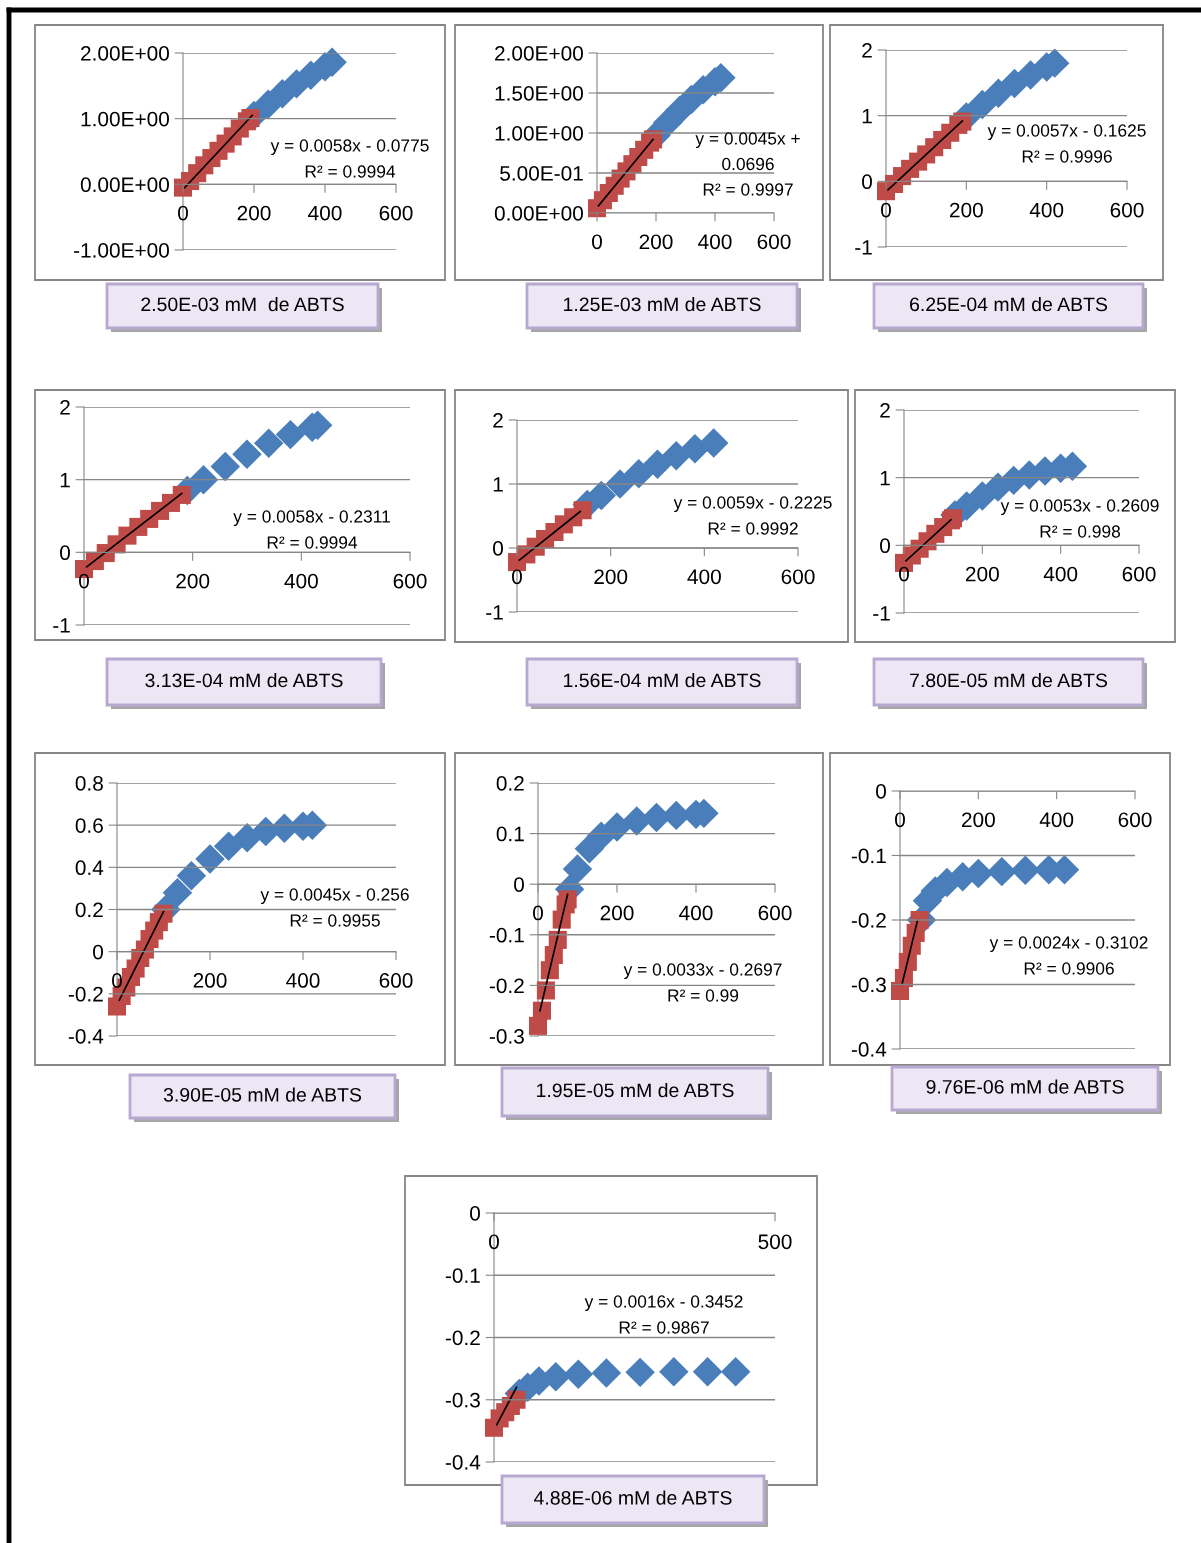 The image size is (1201, 1543). I want to click on y-tick-label: 0.8, so click(89, 783).